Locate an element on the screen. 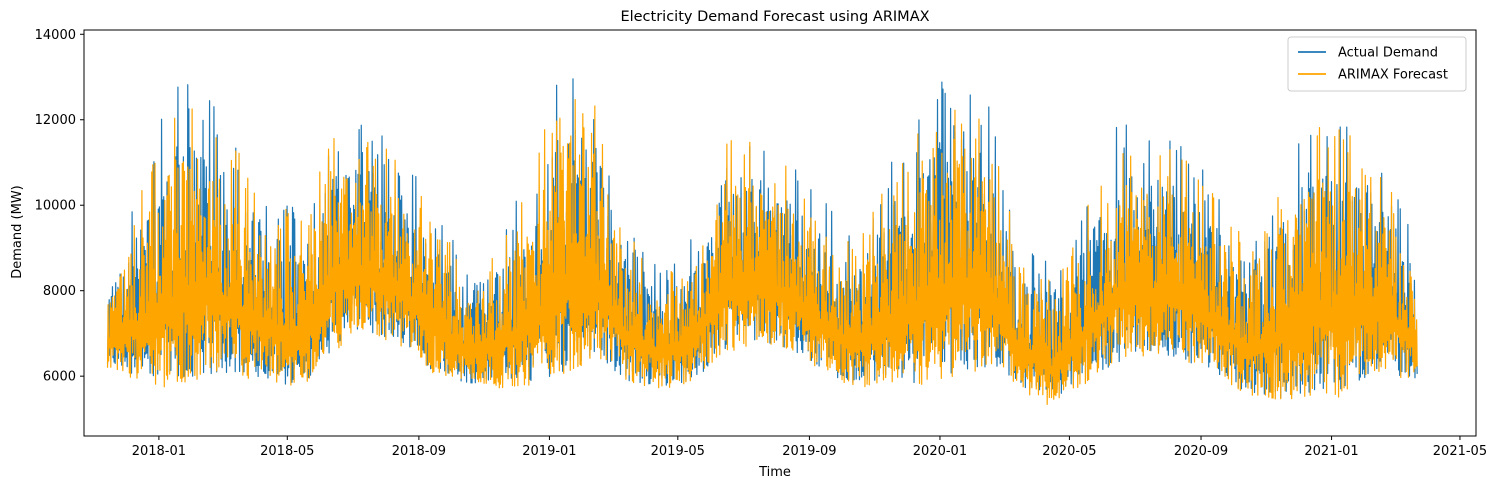  x-tick-label: 2020-05 is located at coordinates (1069, 451).